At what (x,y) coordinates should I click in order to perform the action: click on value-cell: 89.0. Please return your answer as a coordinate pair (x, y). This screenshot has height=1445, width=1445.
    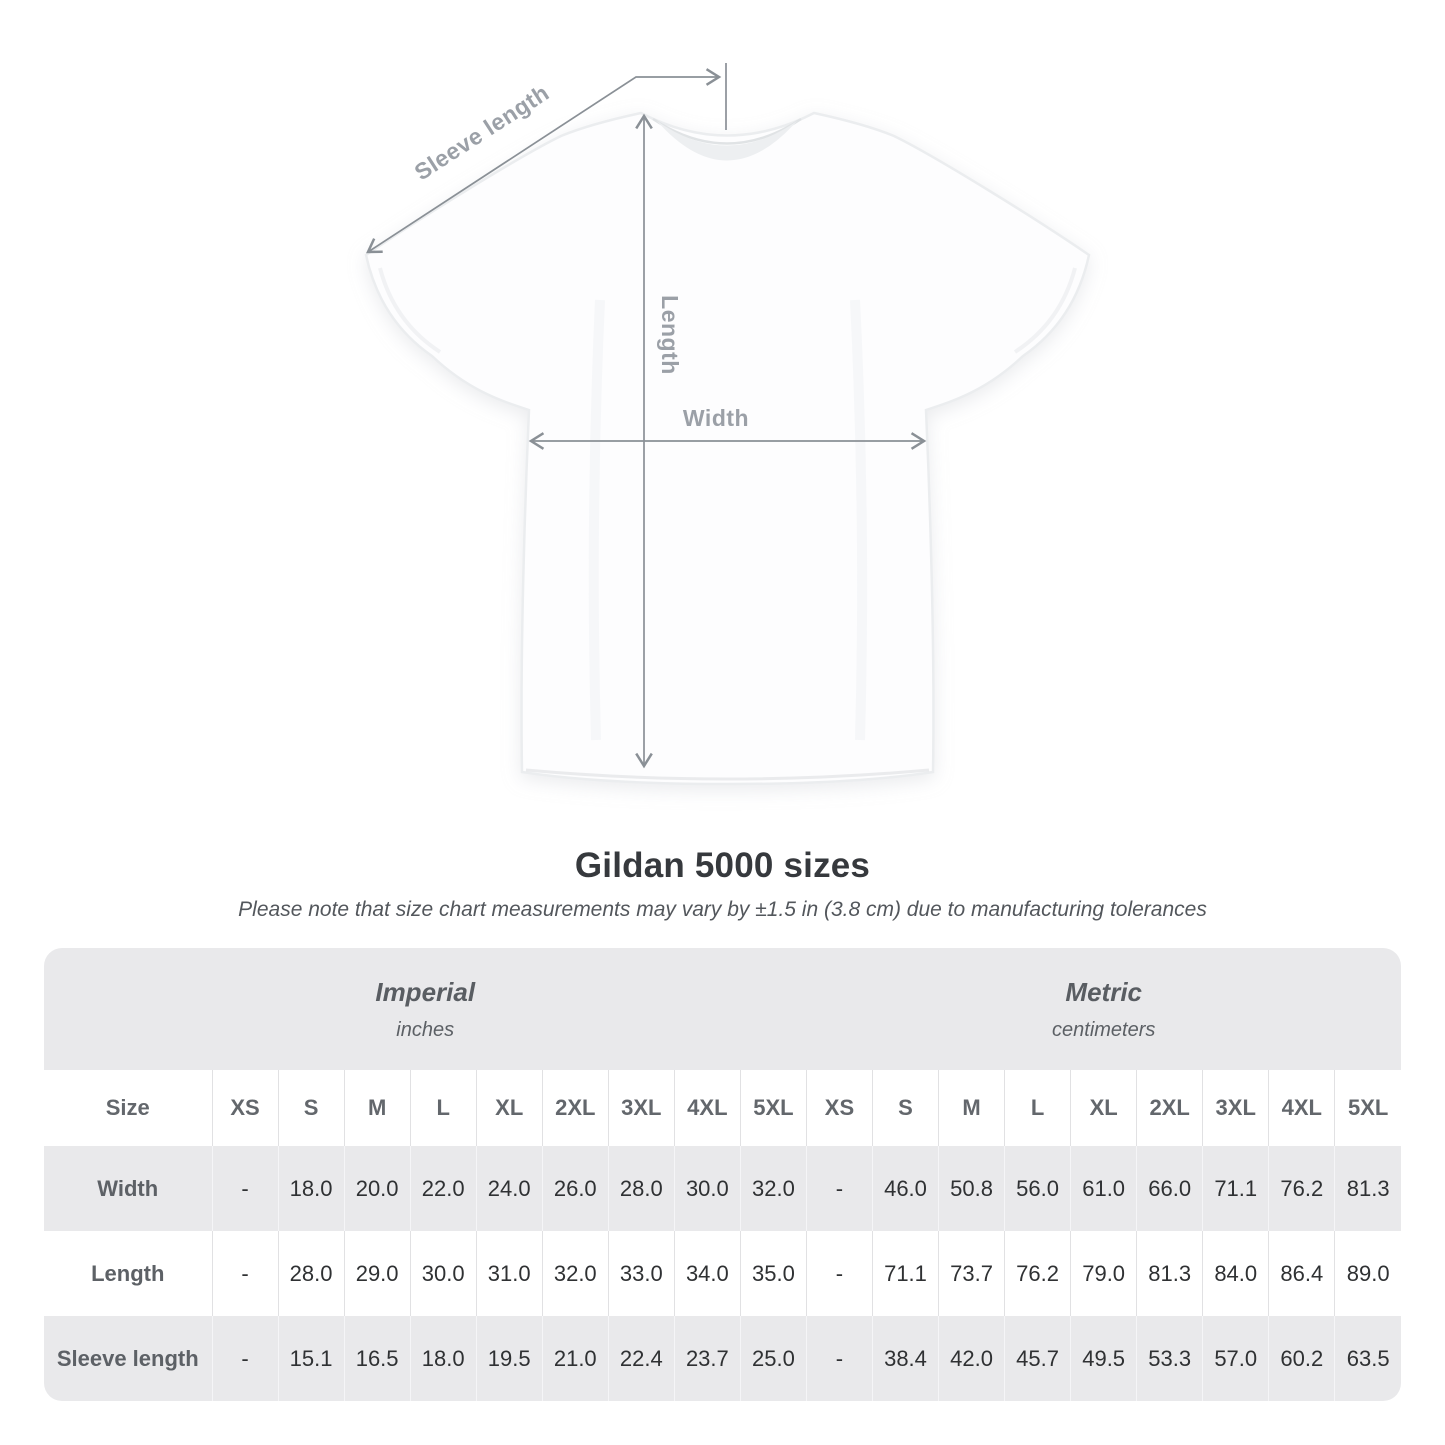
    Looking at the image, I should click on (1367, 1273).